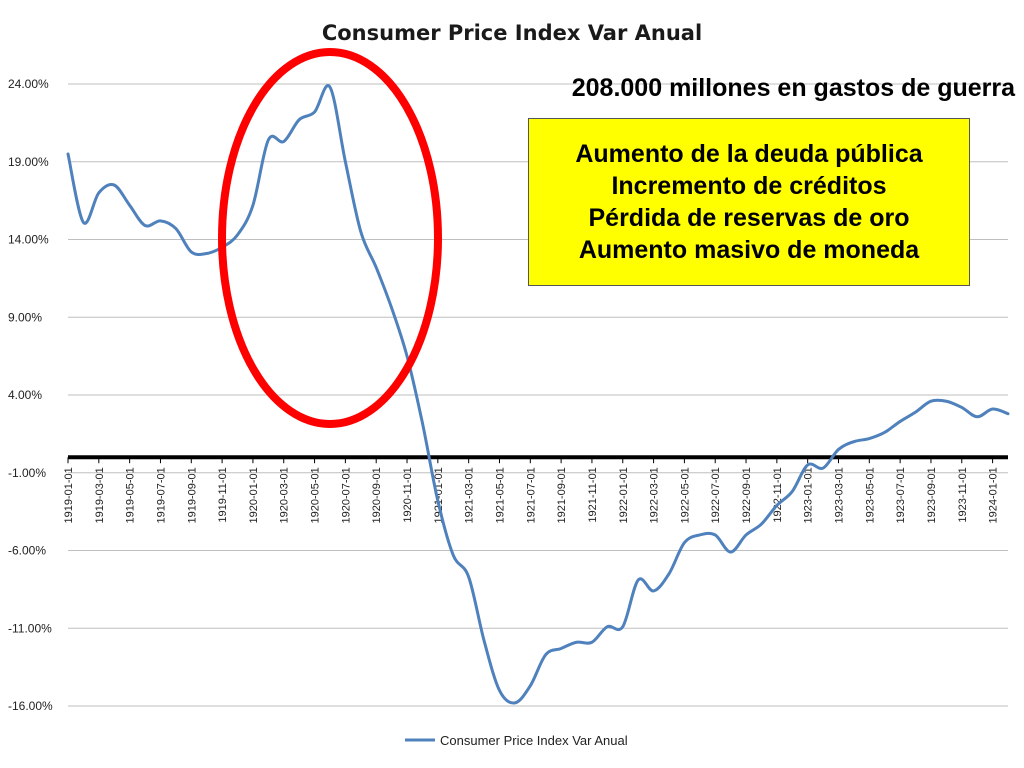 Image resolution: width=1024 pixels, height=768 pixels. Describe the element at coordinates (809, 495) in the screenshot. I see `x-tick-label: 1923-01-01` at that location.